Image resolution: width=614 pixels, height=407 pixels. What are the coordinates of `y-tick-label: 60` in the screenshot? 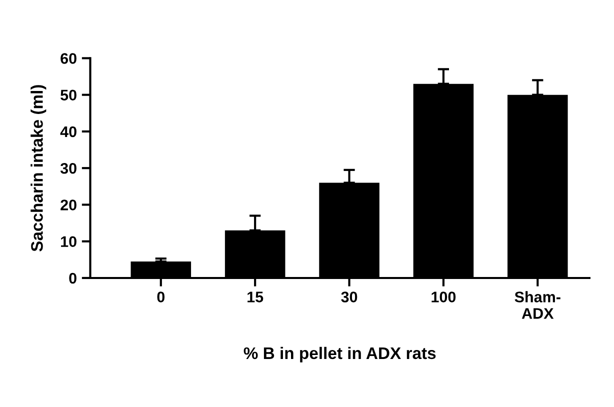 It's located at (68, 58).